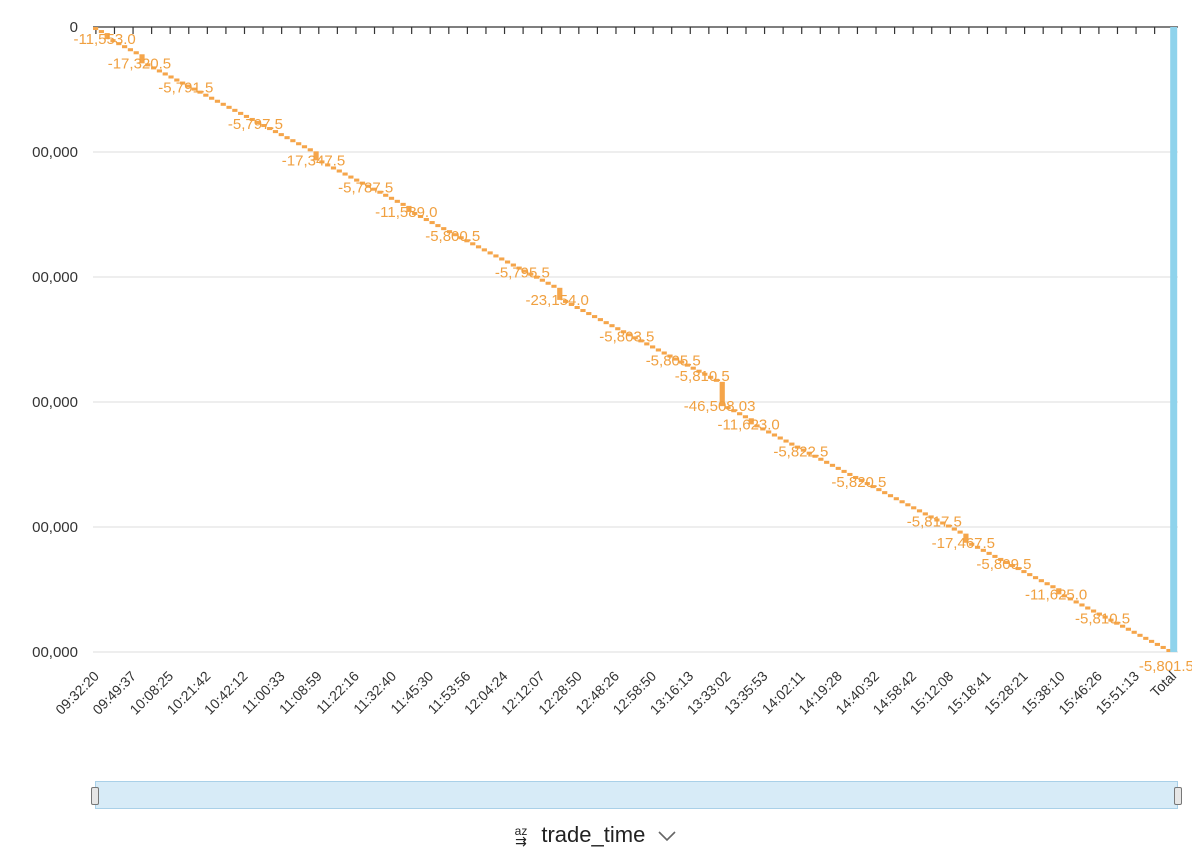  Describe the element at coordinates (636, 795) in the screenshot. I see `range-slider` at that location.